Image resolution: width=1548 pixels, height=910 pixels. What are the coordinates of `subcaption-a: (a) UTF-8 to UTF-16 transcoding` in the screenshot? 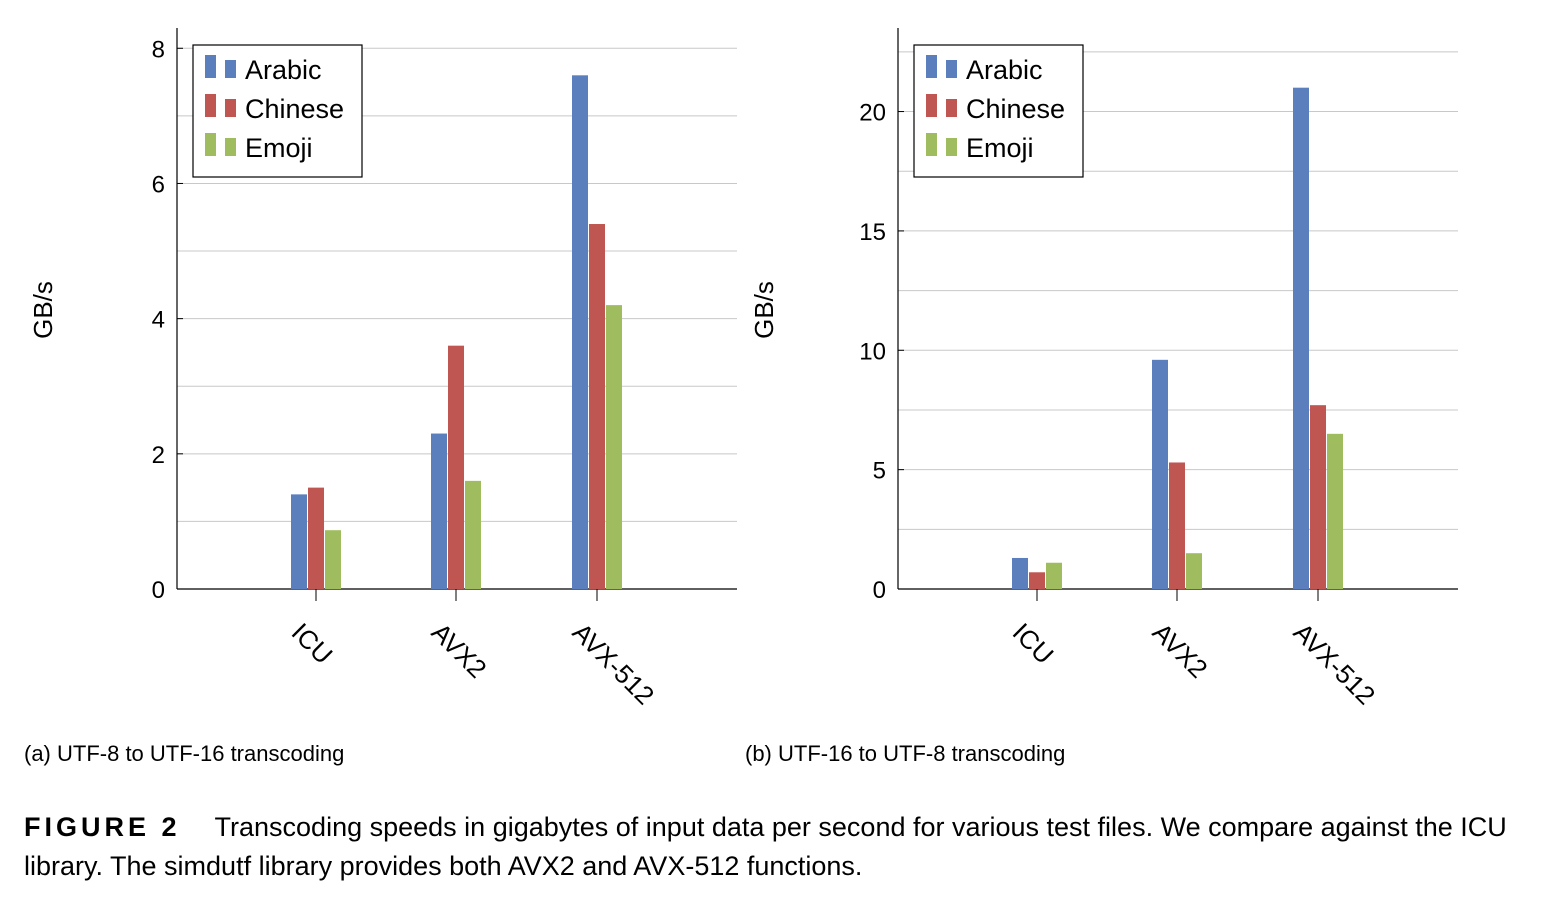 It's located at (184, 753).